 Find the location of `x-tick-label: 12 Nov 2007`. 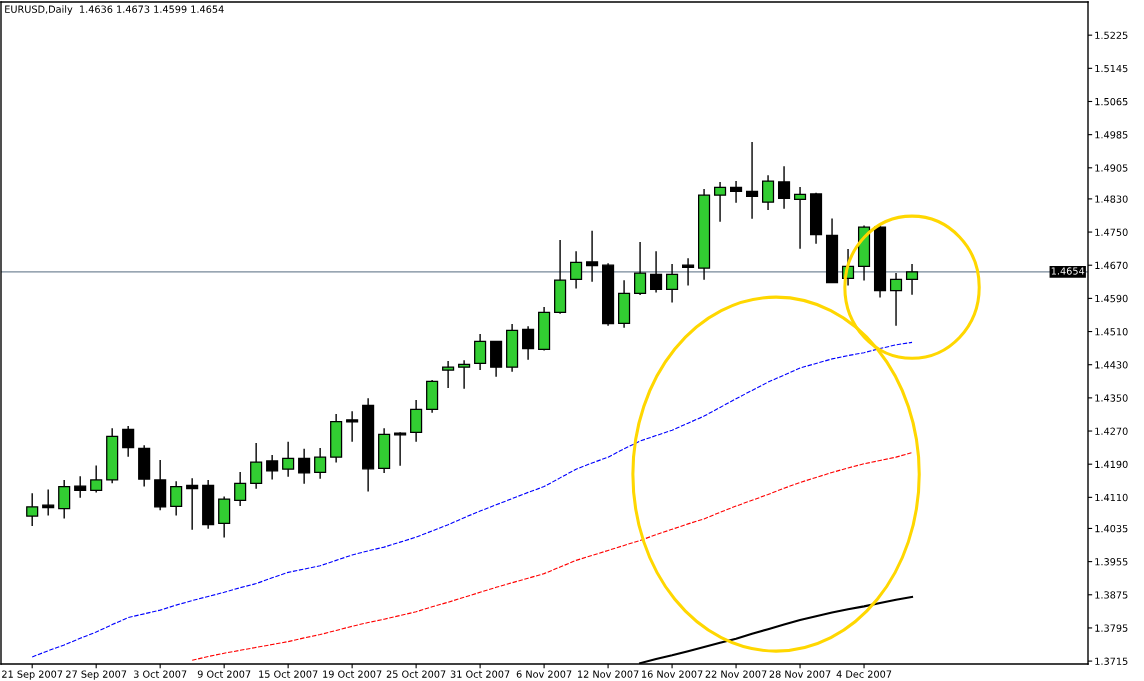

x-tick-label: 12 Nov 2007 is located at coordinates (608, 674).